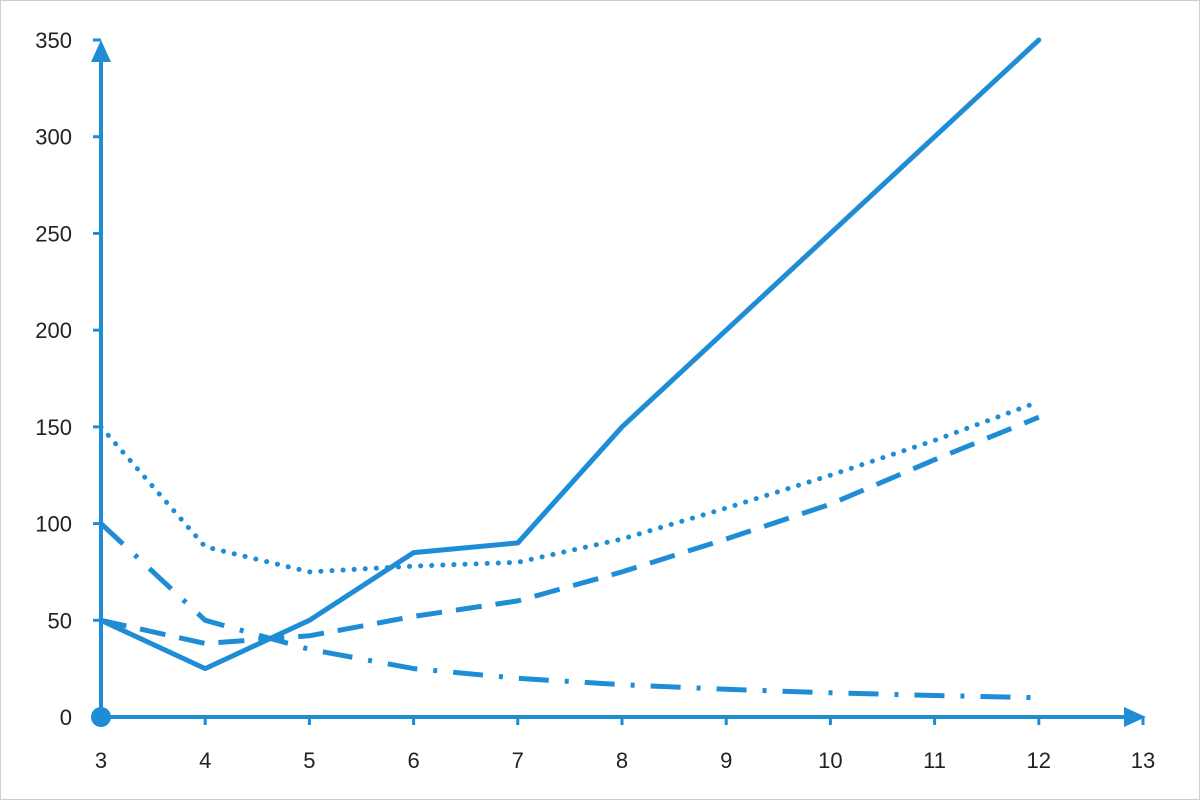 The image size is (1200, 800). Describe the element at coordinates (101, 51) in the screenshot. I see `y-axis-arrow` at that location.